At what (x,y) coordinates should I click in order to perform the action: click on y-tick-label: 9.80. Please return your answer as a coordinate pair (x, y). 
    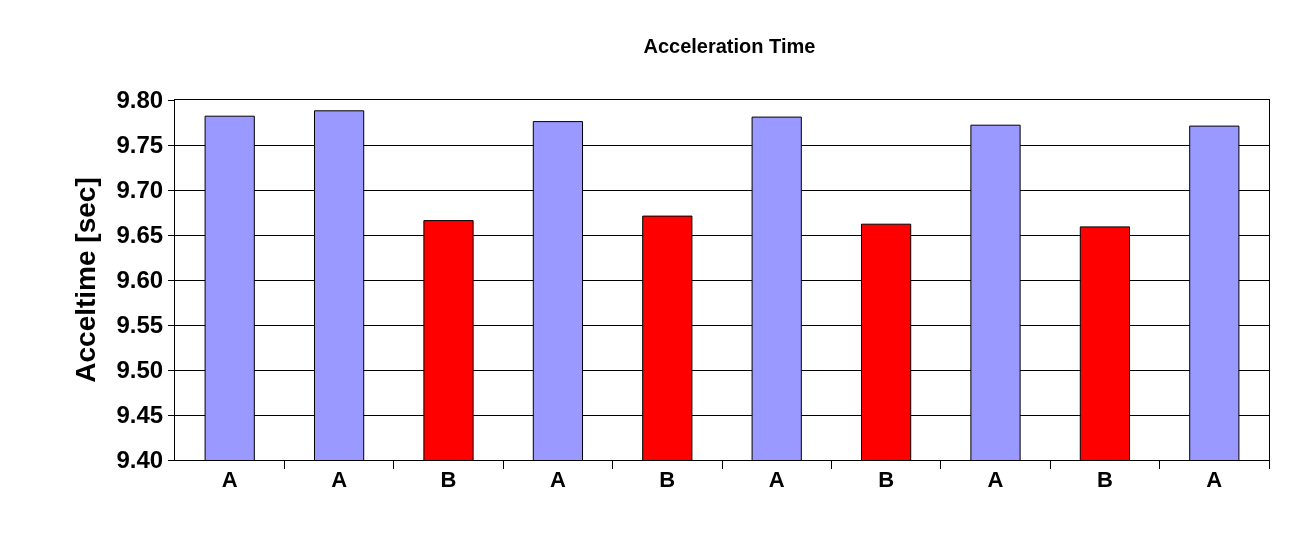
    Looking at the image, I should click on (140, 100).